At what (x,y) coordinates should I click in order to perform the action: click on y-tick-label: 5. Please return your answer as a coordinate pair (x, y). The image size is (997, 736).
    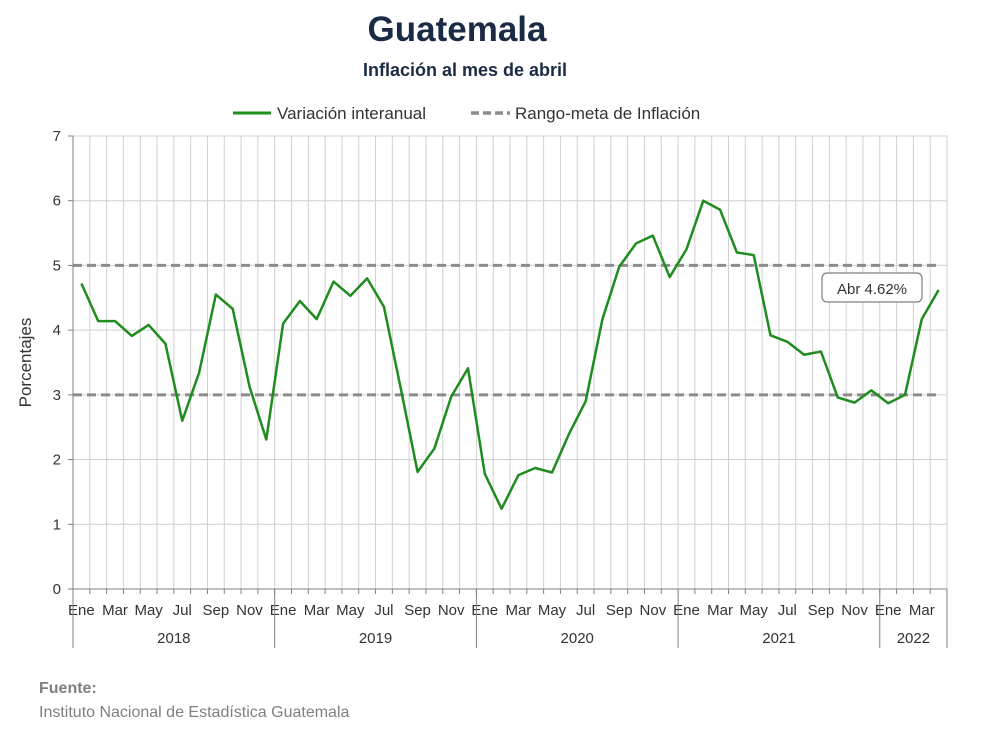
    Looking at the image, I should click on (57, 265).